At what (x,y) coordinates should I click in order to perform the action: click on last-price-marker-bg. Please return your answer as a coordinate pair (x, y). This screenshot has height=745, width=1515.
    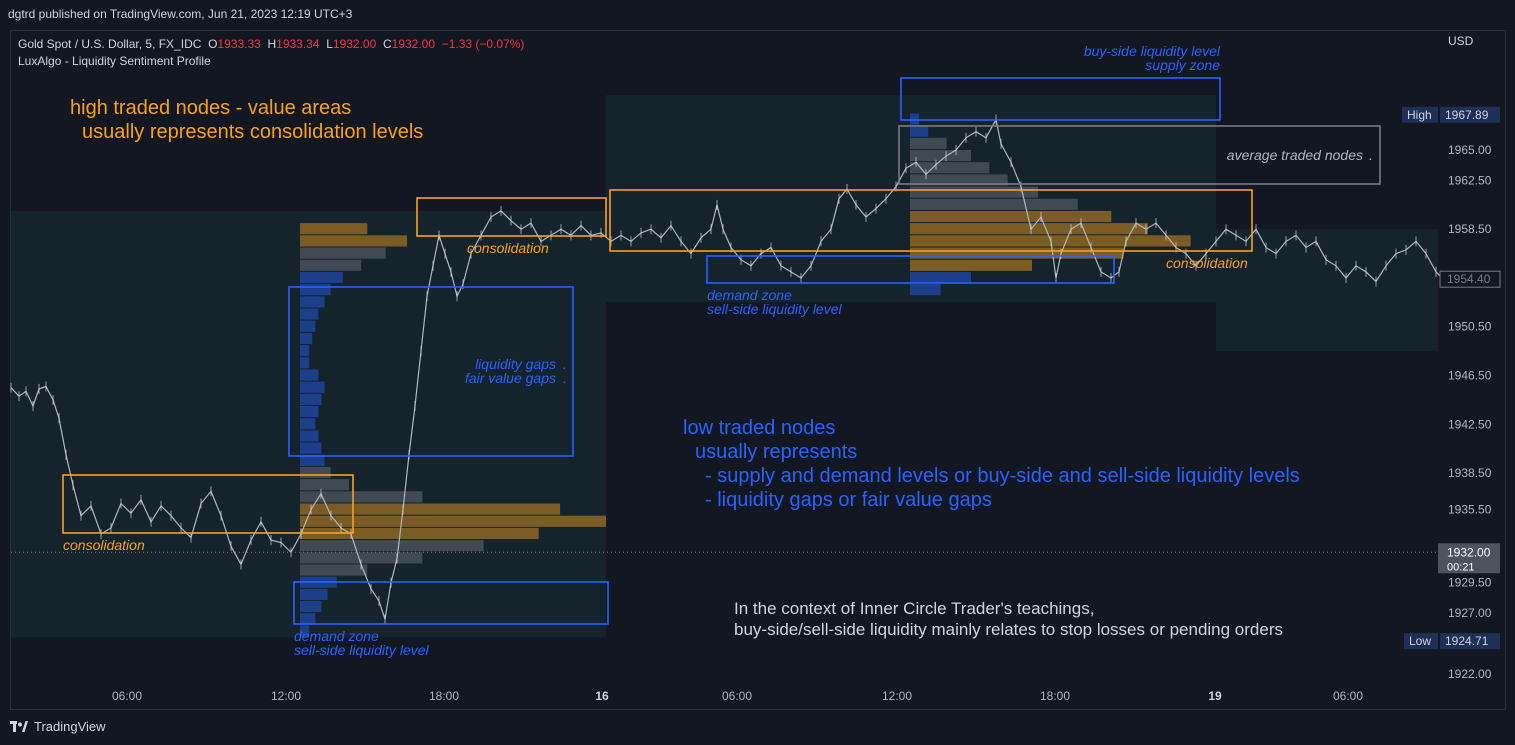
    Looking at the image, I should click on (1470, 279).